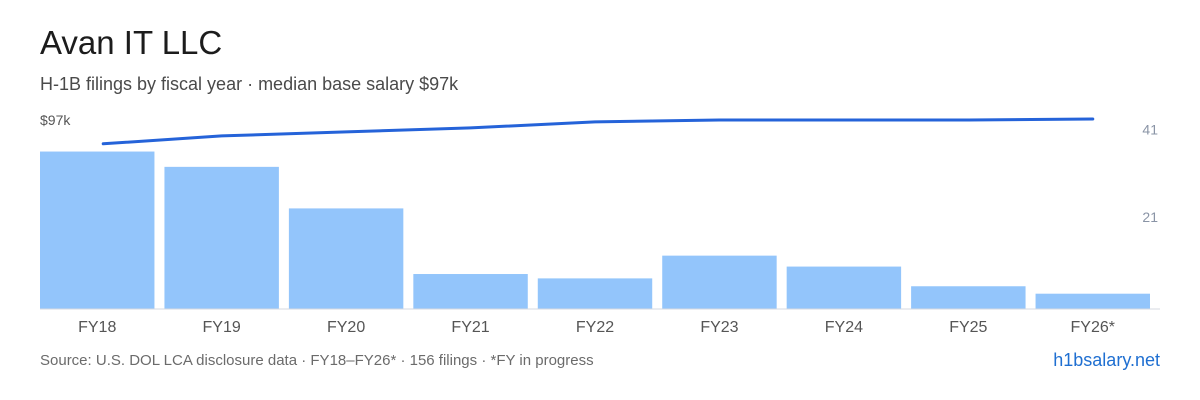 This screenshot has width=1200, height=400. What do you see at coordinates (719, 282) in the screenshot?
I see `bar-fy23` at bounding box center [719, 282].